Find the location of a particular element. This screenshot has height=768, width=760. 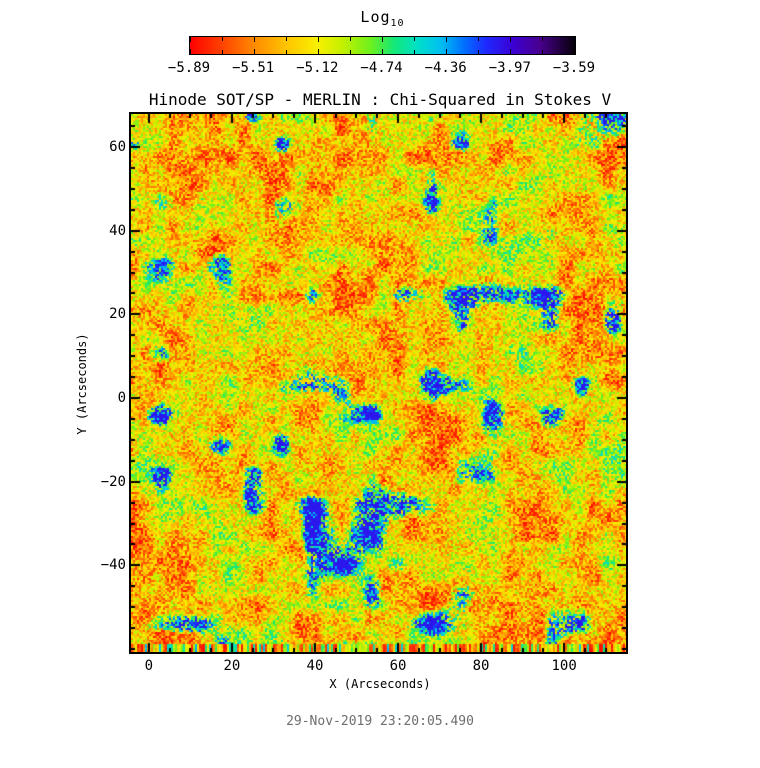

y-tick-label: 40 is located at coordinates (117, 230).